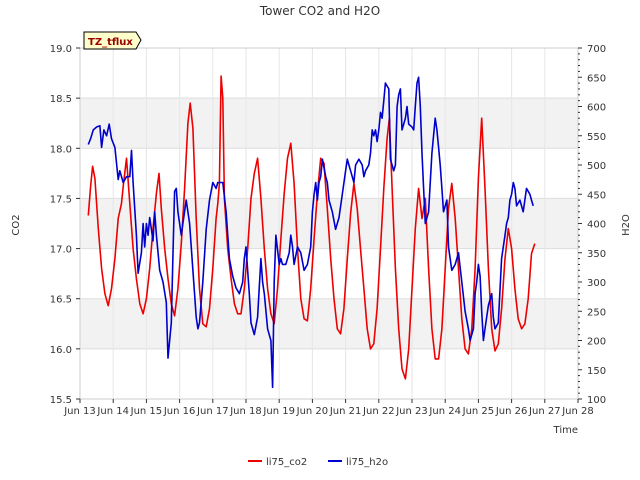  Describe the element at coordinates (146, 411) in the screenshot. I see `x-tick-label-2: Jun 15` at that location.